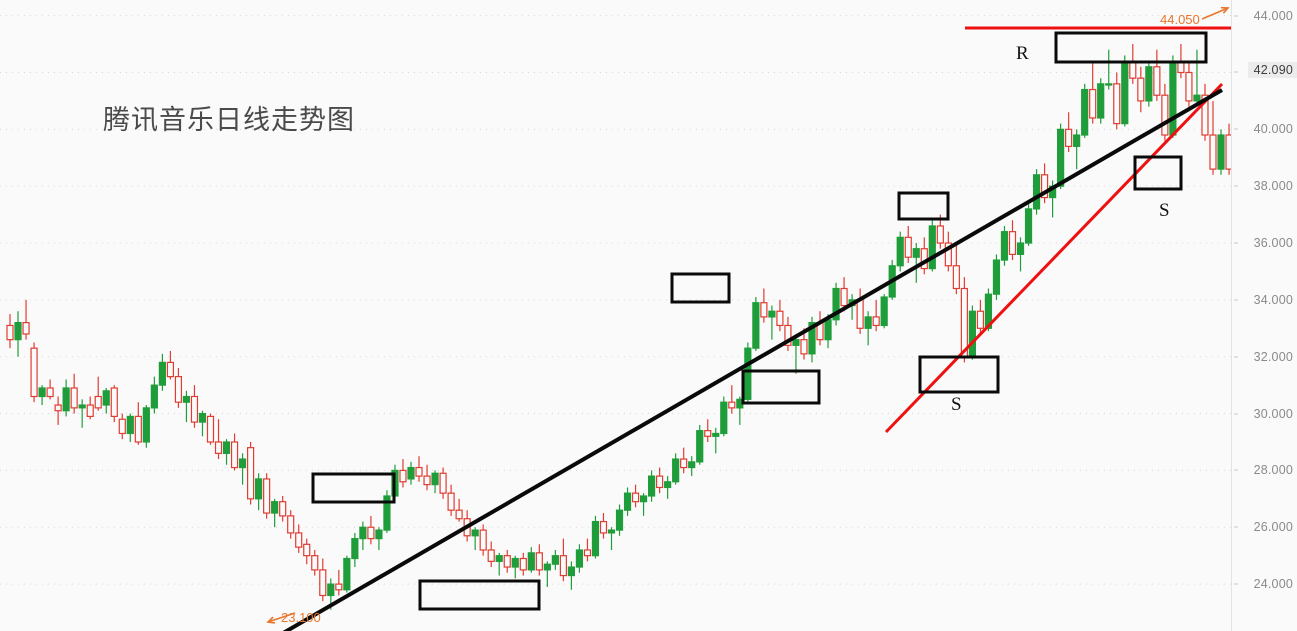 The image size is (1297, 631). What do you see at coordinates (1180, 19) in the screenshot?
I see `price-annotation: 44.050` at bounding box center [1180, 19].